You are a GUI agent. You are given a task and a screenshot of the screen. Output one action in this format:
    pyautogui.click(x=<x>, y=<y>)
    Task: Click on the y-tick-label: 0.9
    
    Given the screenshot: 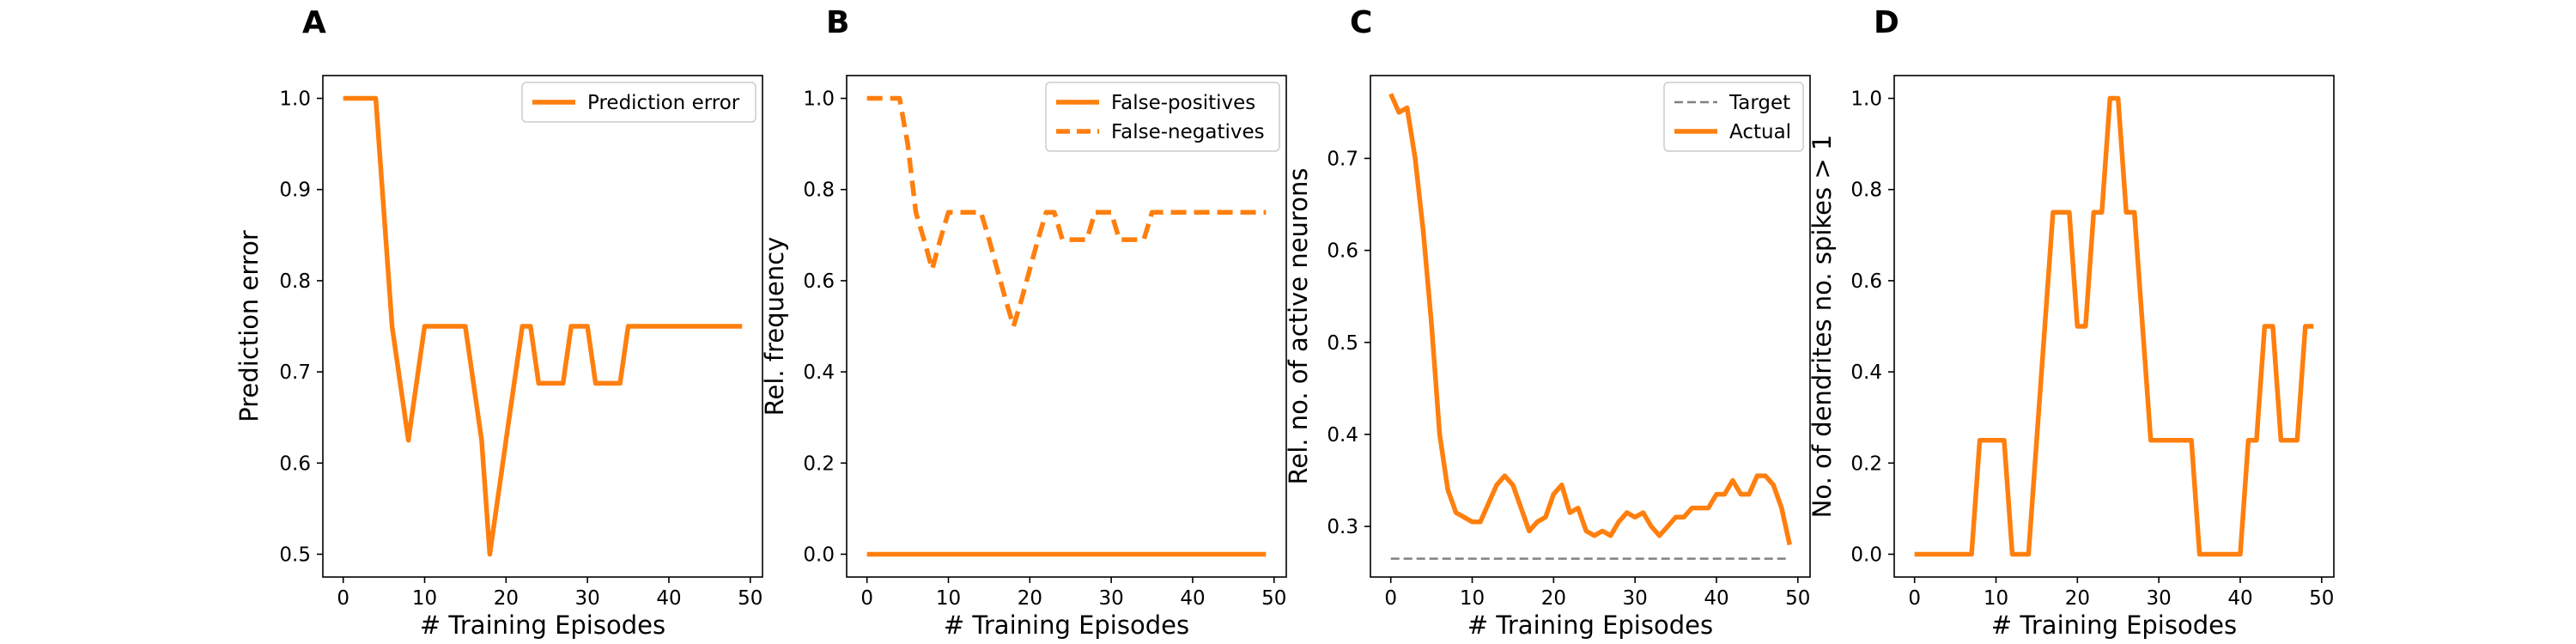 What is the action you would take?
    pyautogui.click(x=295, y=191)
    